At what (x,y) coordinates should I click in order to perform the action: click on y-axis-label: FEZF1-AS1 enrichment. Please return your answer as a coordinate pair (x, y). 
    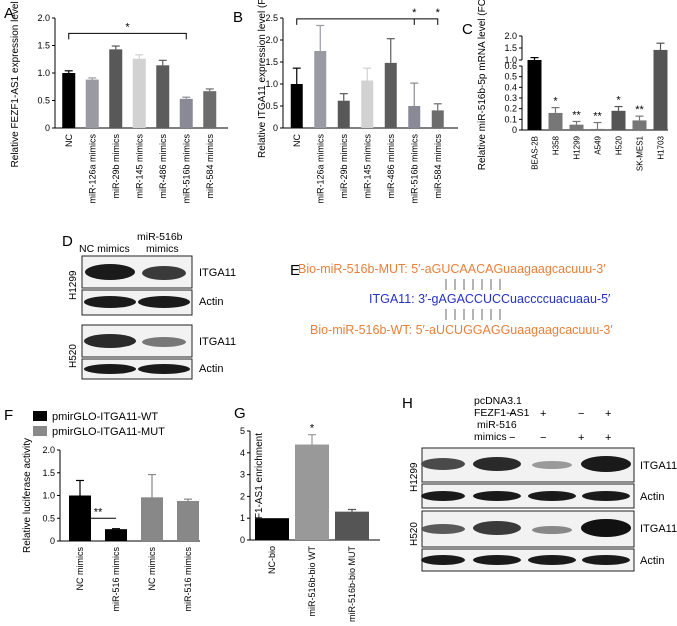
    Looking at the image, I should click on (259, 485).